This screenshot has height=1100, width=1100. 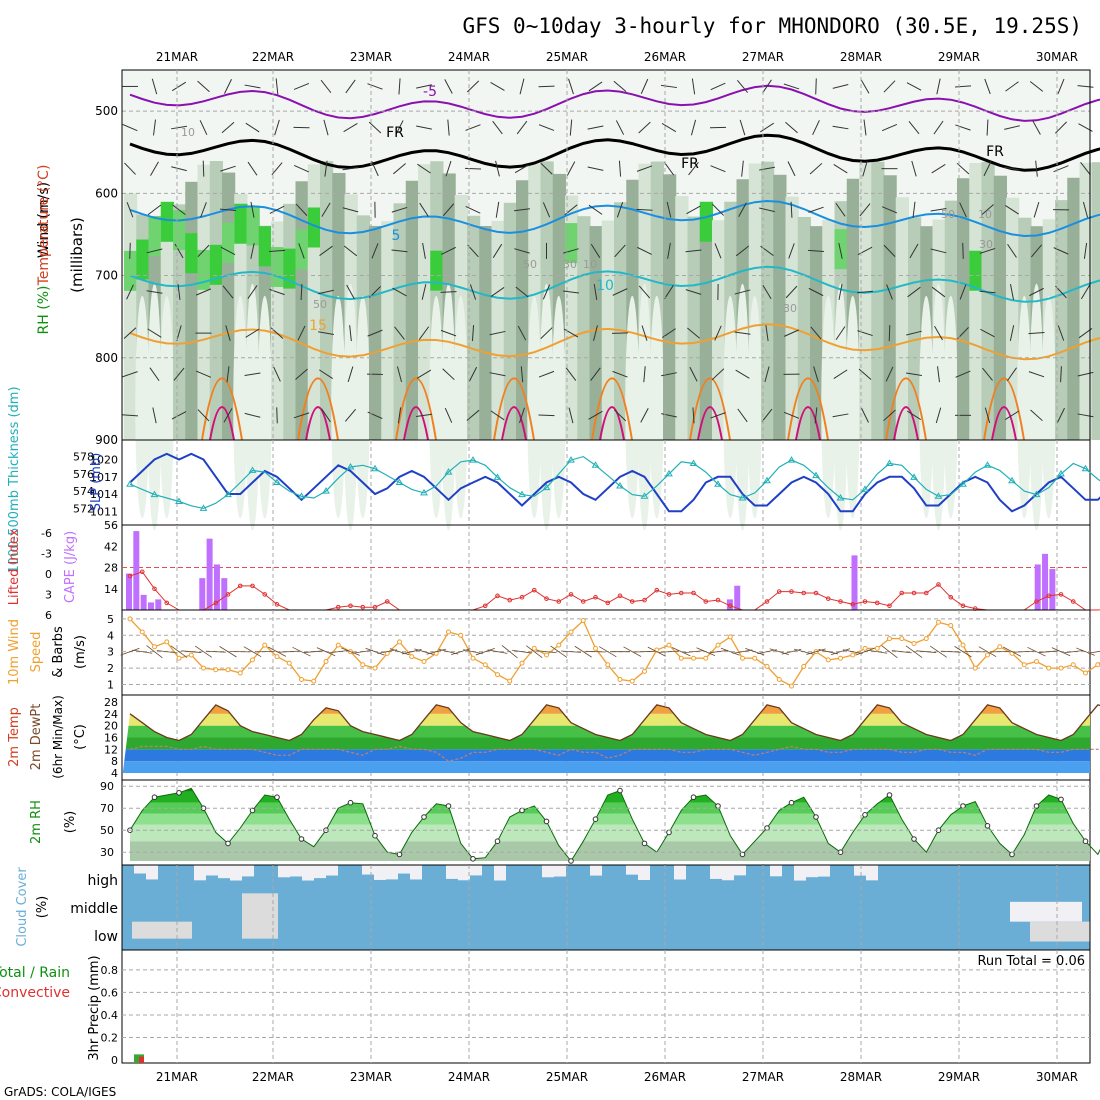 What do you see at coordinates (610, 819) in the screenshot?
I see `rh-color-band` at bounding box center [610, 819].